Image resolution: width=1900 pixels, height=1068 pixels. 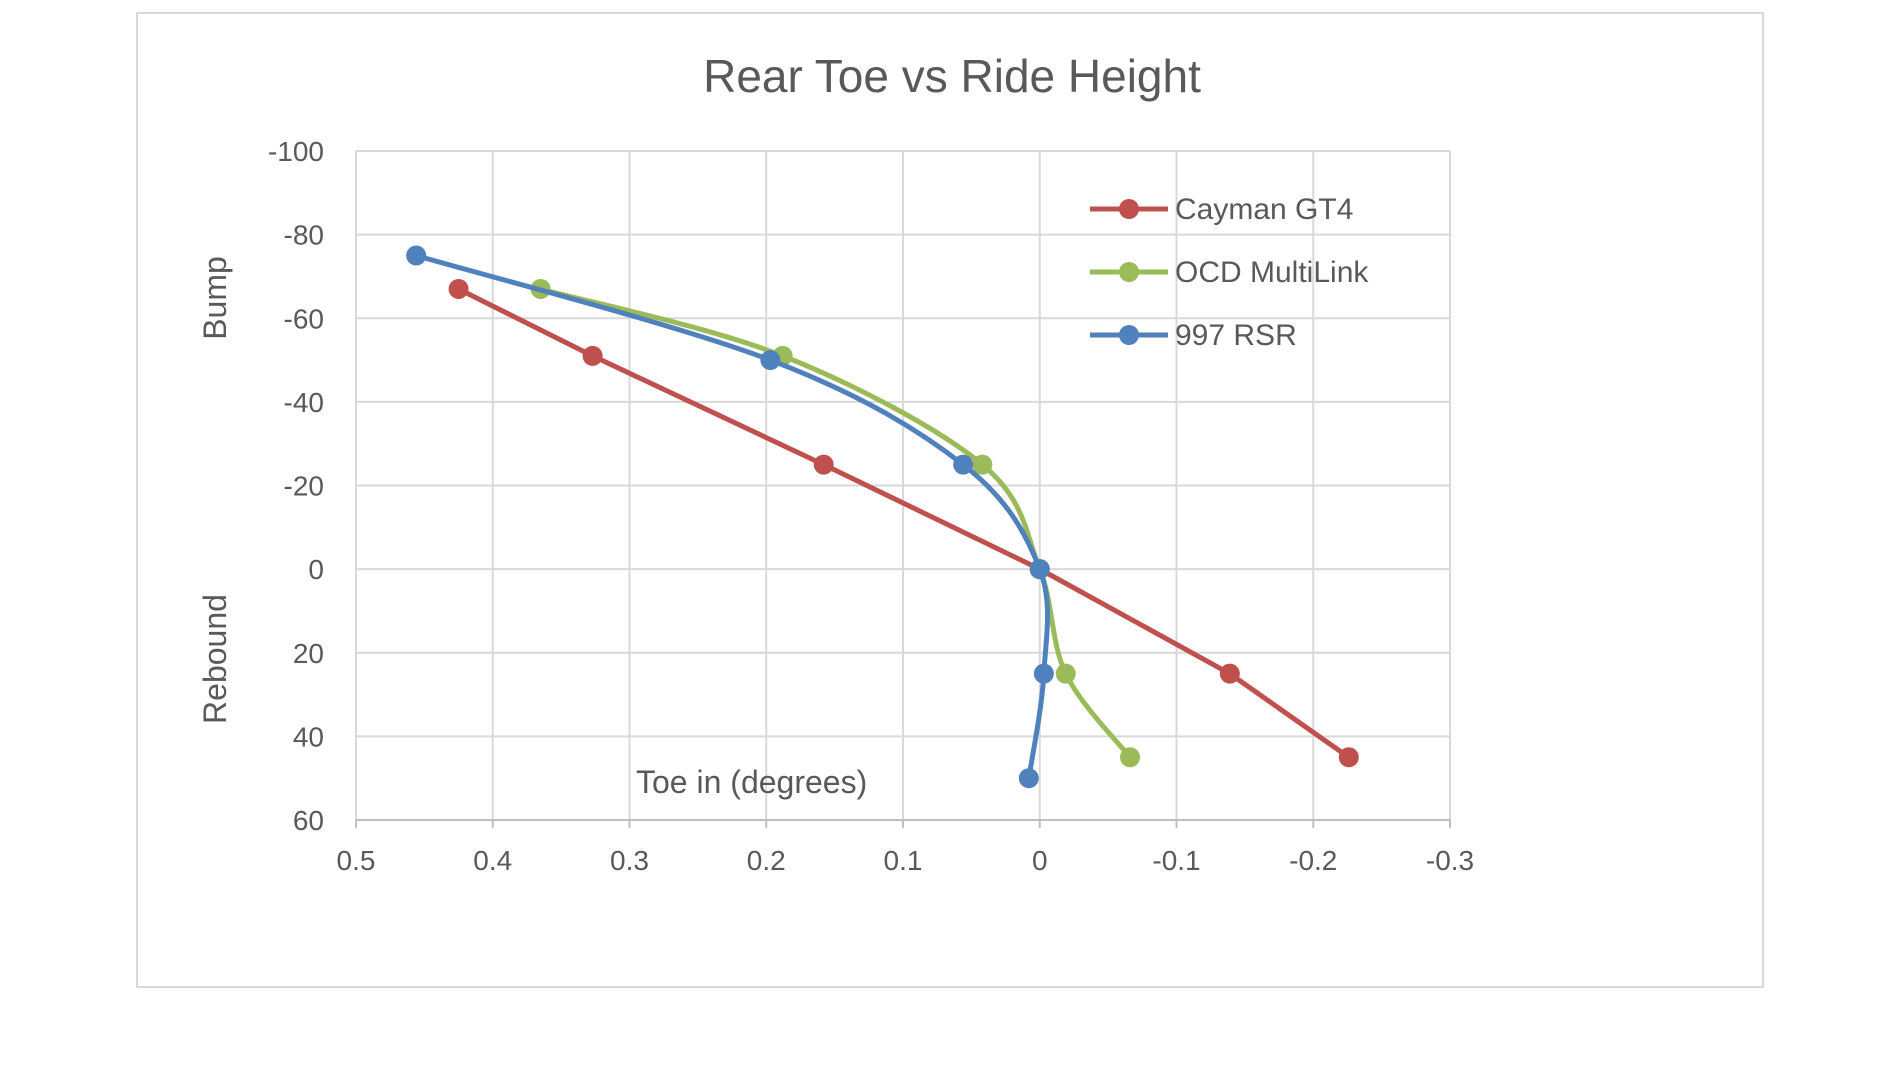 I want to click on x-tick-label: 0, so click(x=1040, y=860).